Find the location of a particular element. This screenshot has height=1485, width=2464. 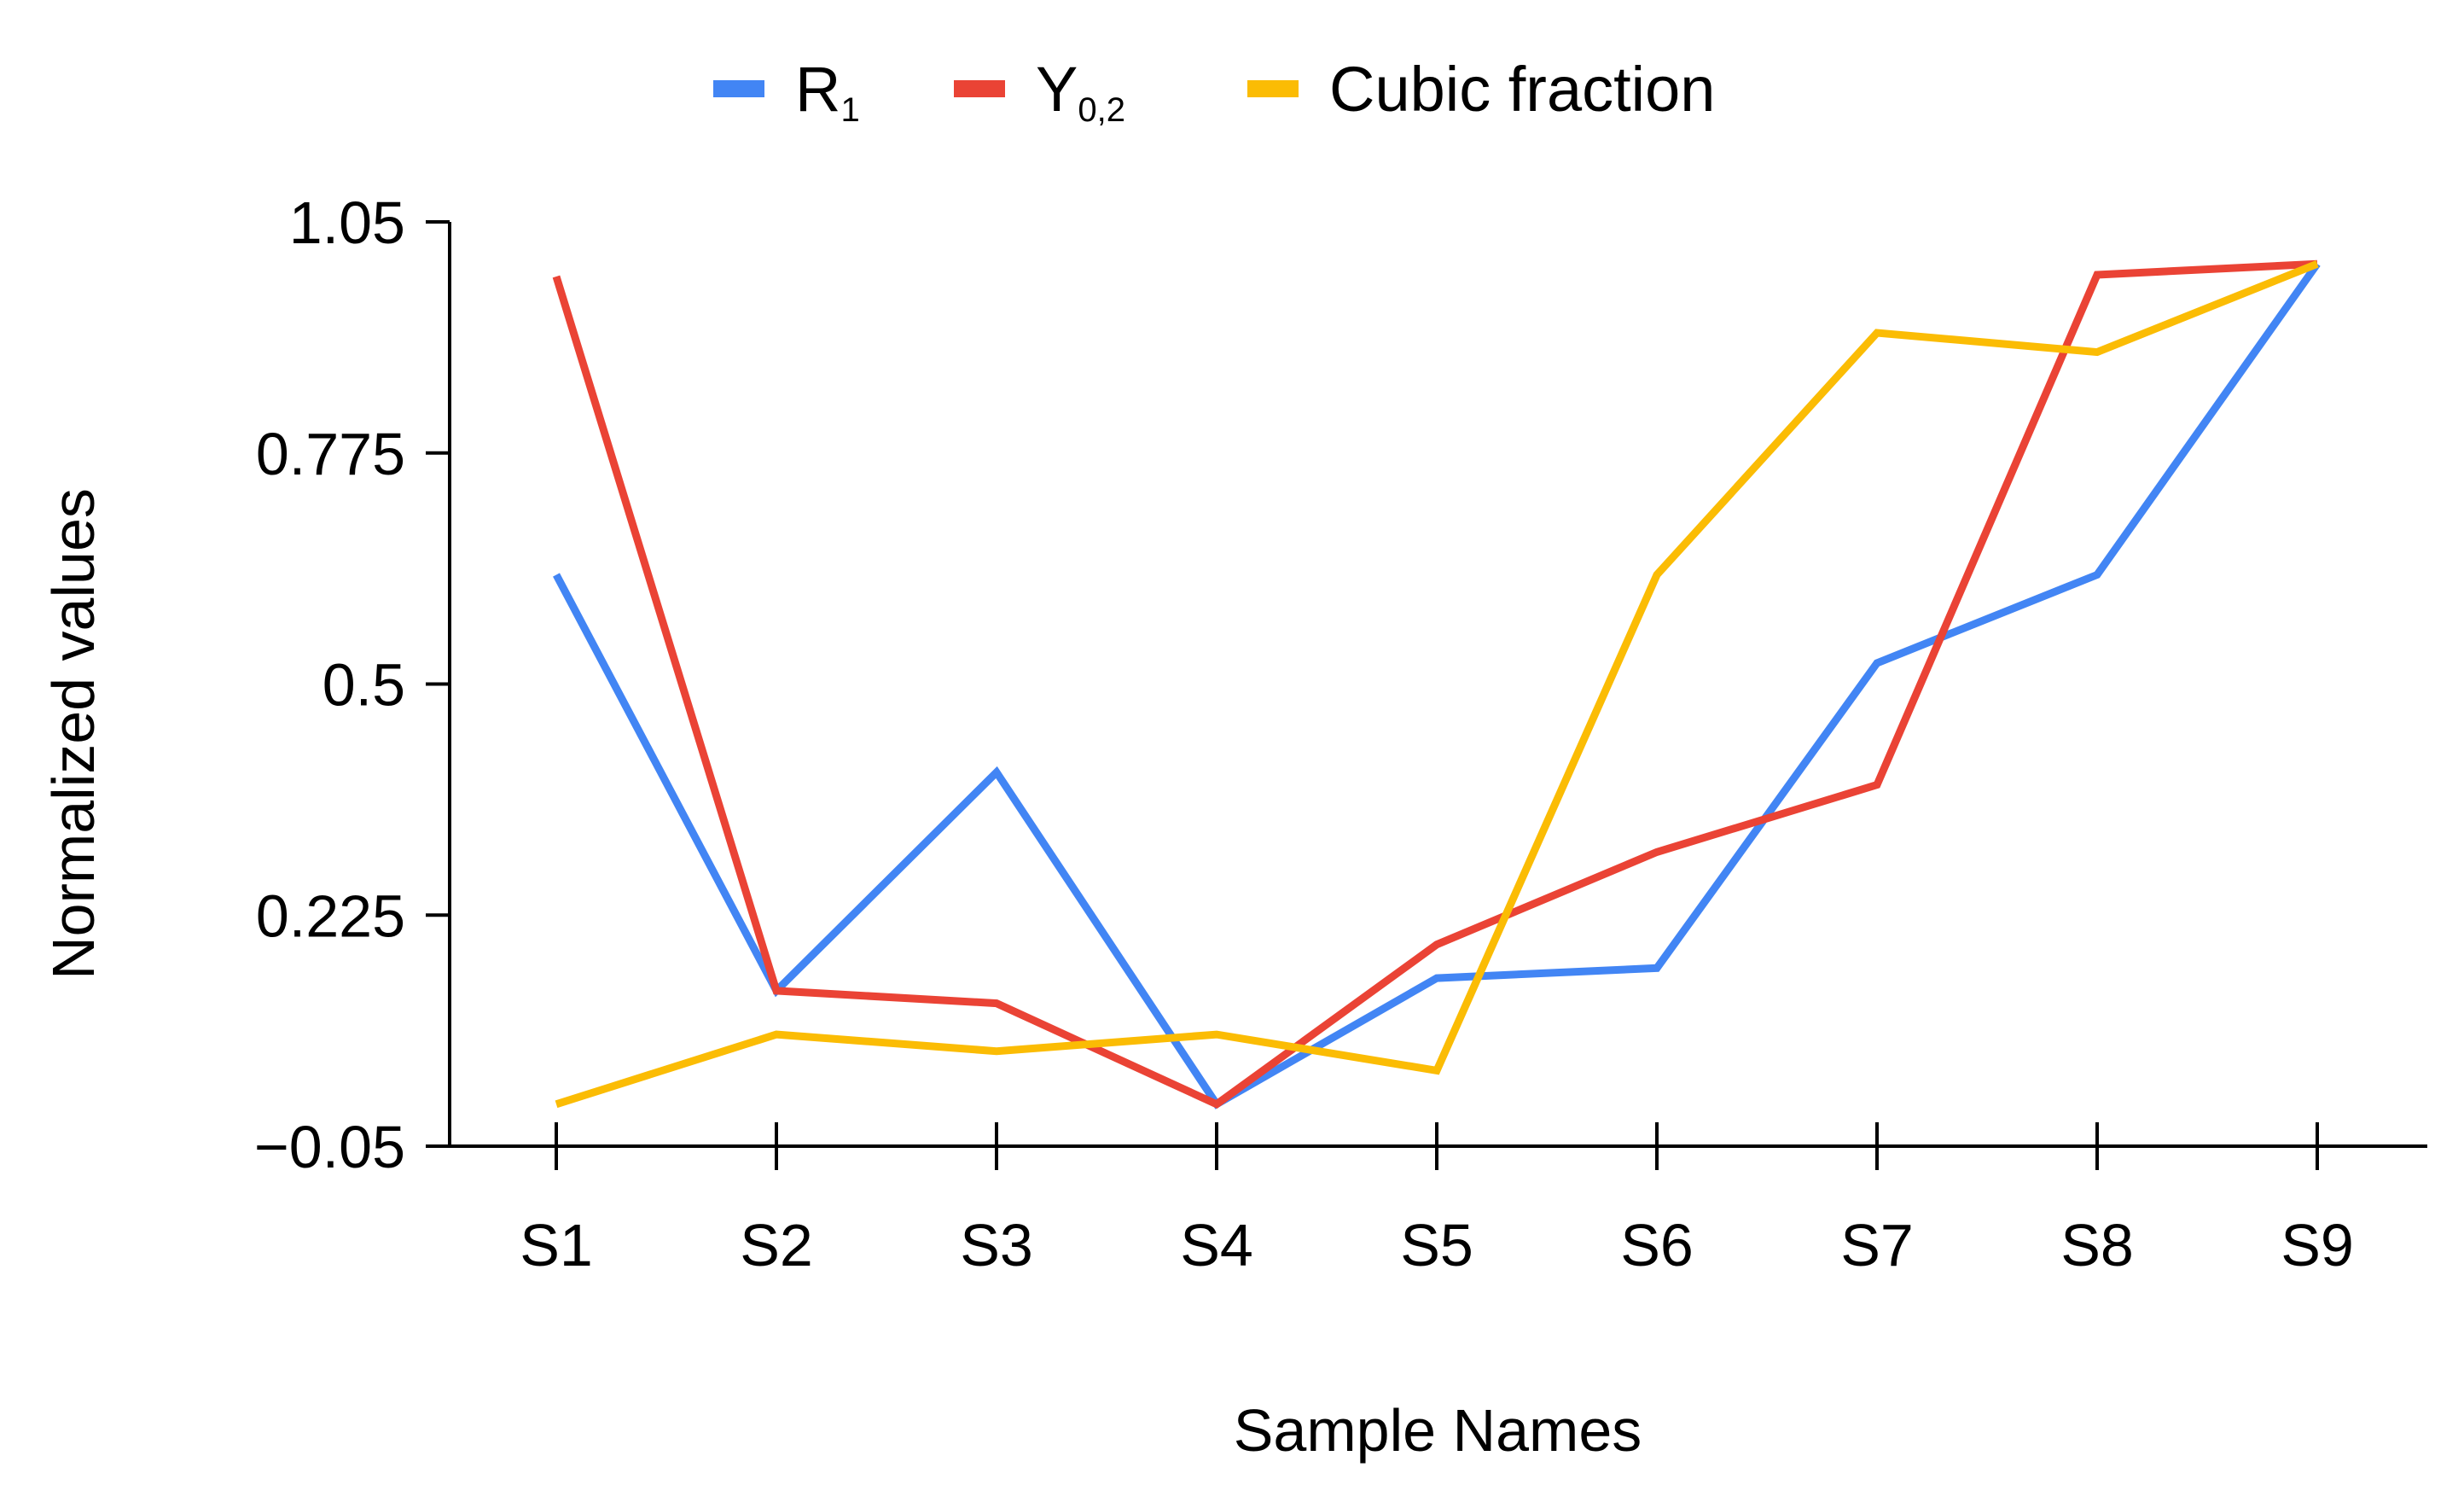

y-tick-label: 1.05 is located at coordinates (347, 222).